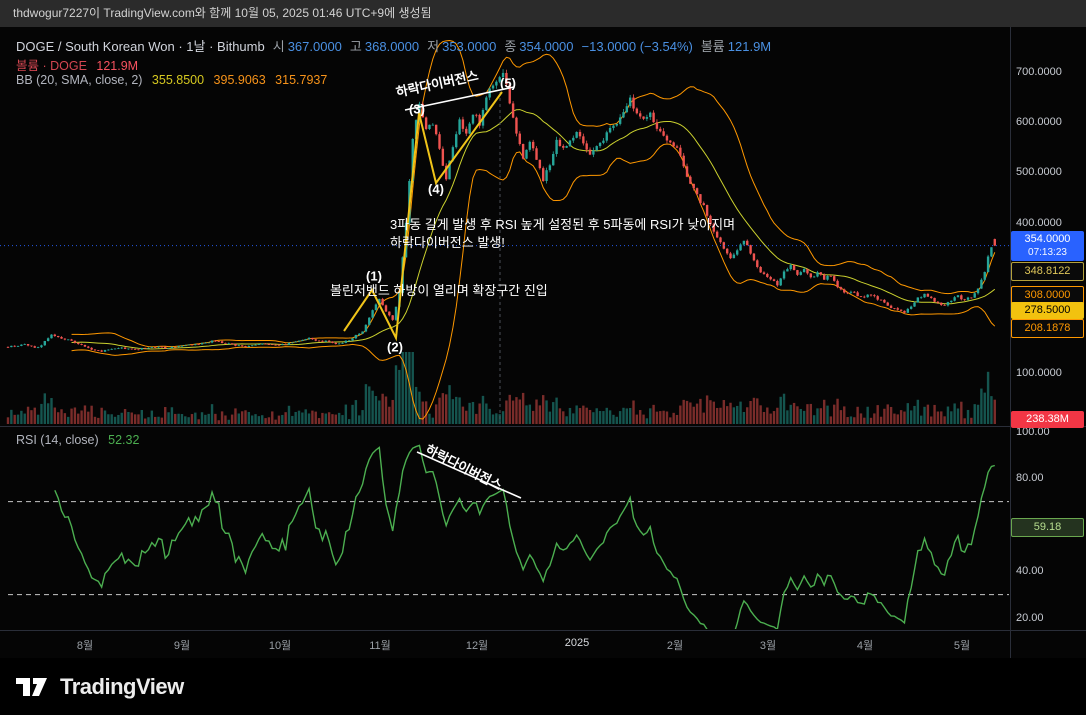 This screenshot has height=715, width=1086. I want to click on current-price-badge: 354.0000 07:13:23, so click(1047, 246).